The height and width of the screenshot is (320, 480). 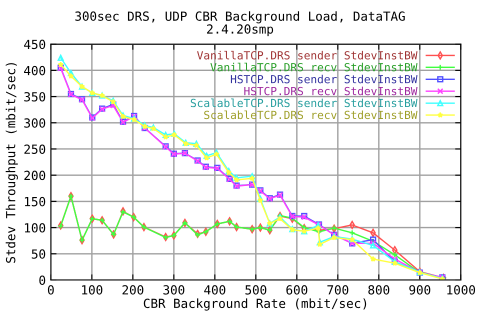 What do you see at coordinates (240, 30) in the screenshot?
I see `chart-subtitle: 2.4.20smp` at bounding box center [240, 30].